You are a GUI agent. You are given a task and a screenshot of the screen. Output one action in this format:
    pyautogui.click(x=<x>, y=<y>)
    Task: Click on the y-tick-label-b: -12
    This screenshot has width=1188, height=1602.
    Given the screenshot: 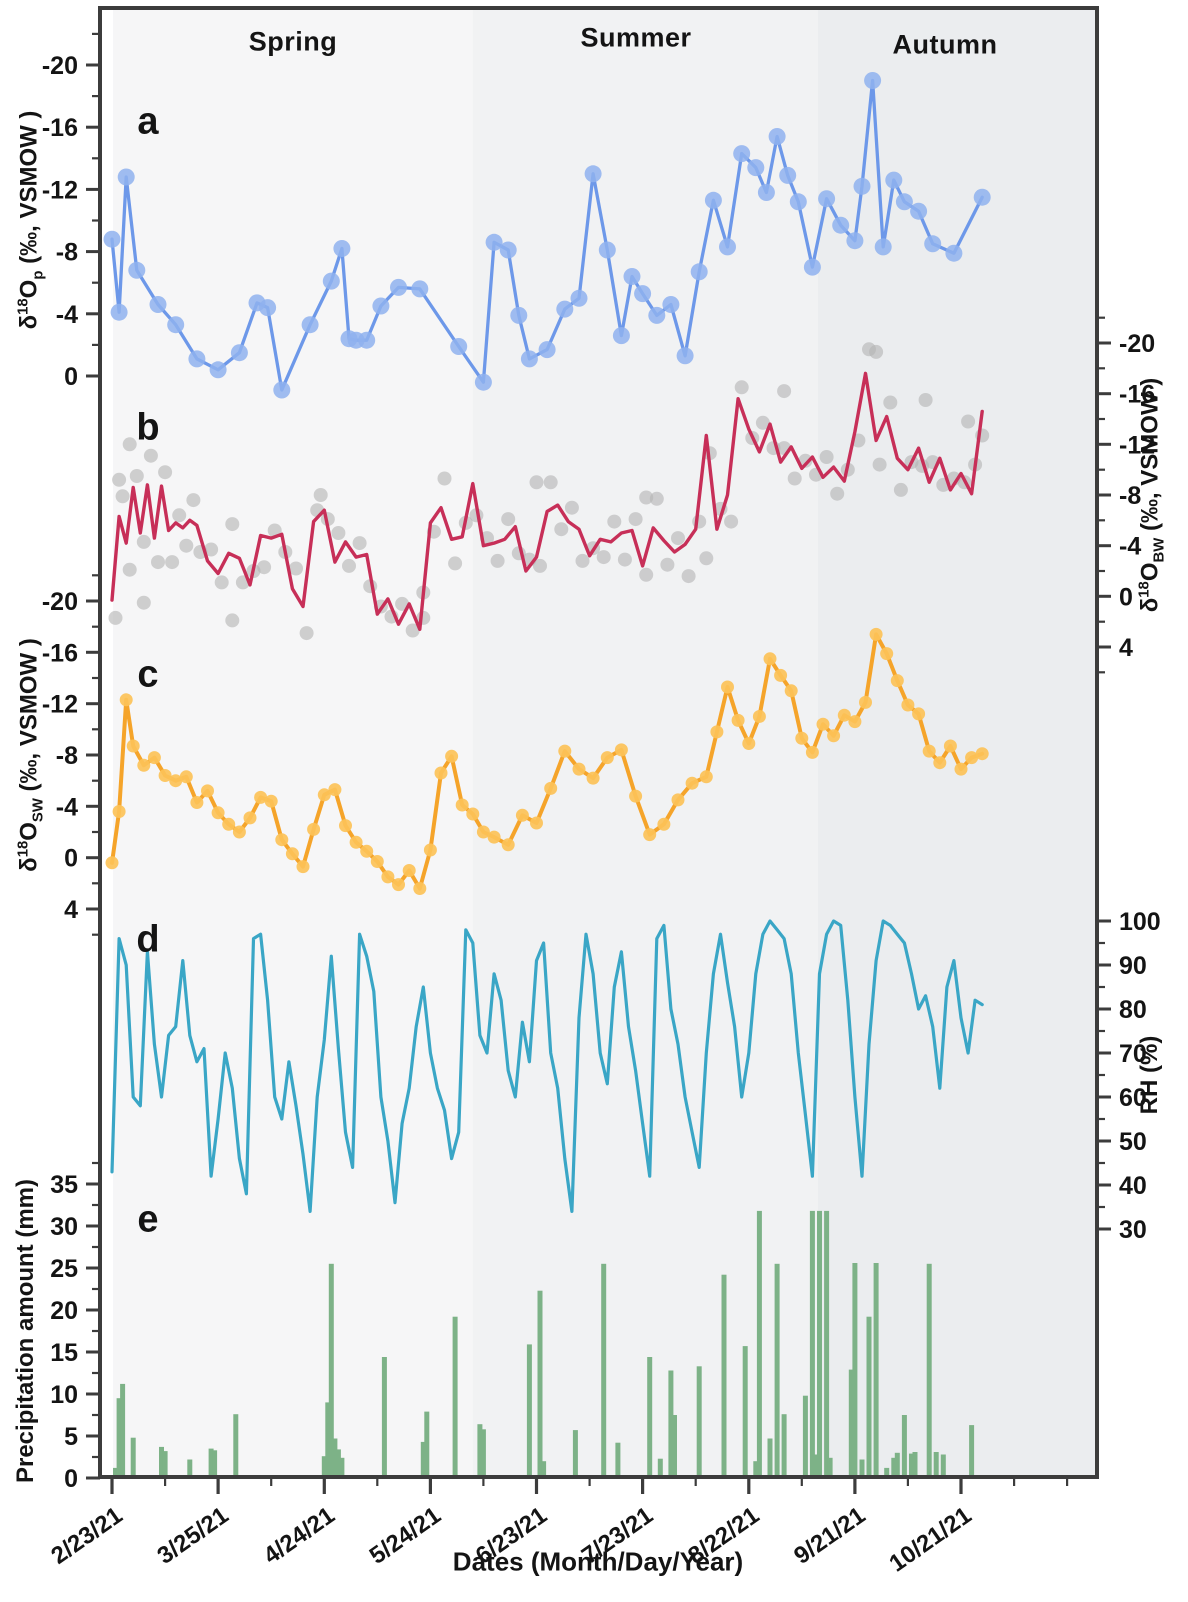 What is the action you would take?
    pyautogui.click(x=1137, y=445)
    